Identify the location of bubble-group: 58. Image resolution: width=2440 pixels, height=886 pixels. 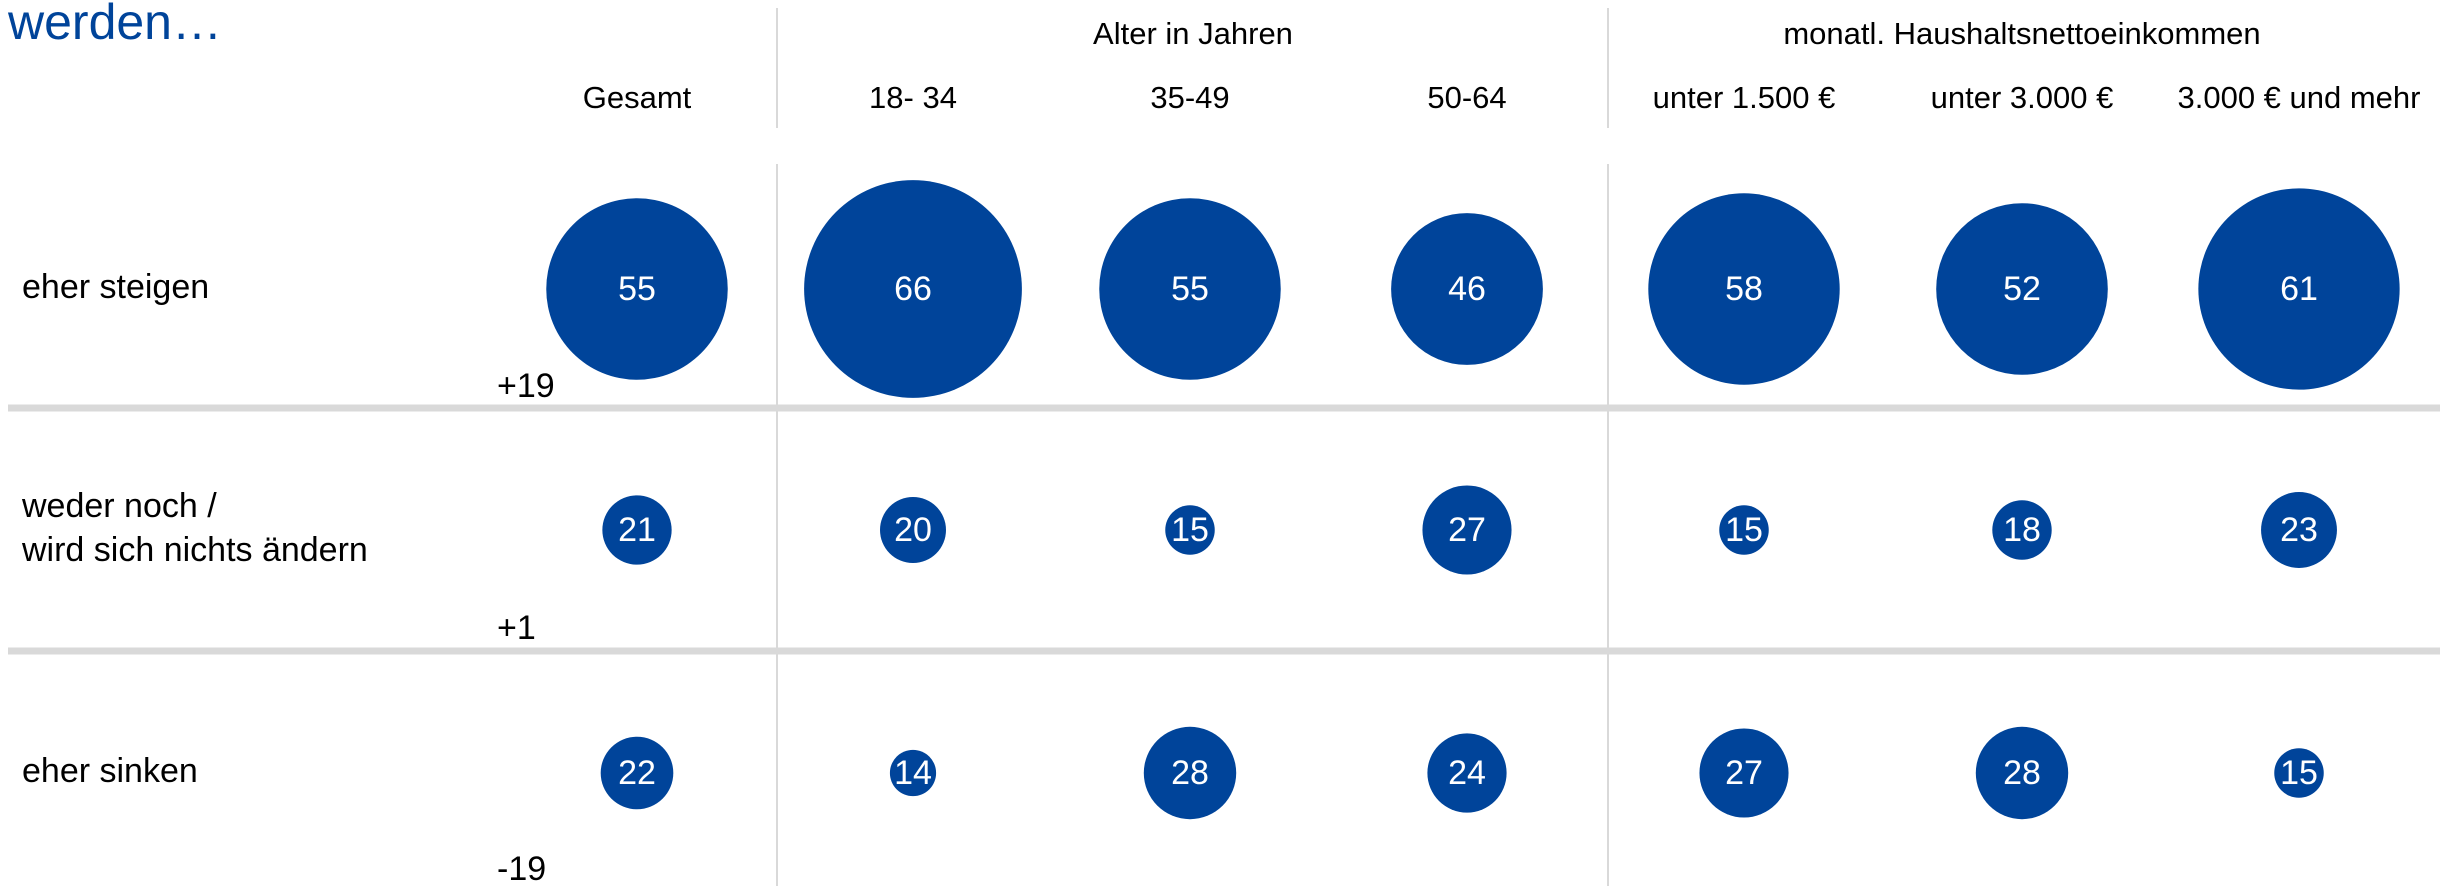
(1744, 289).